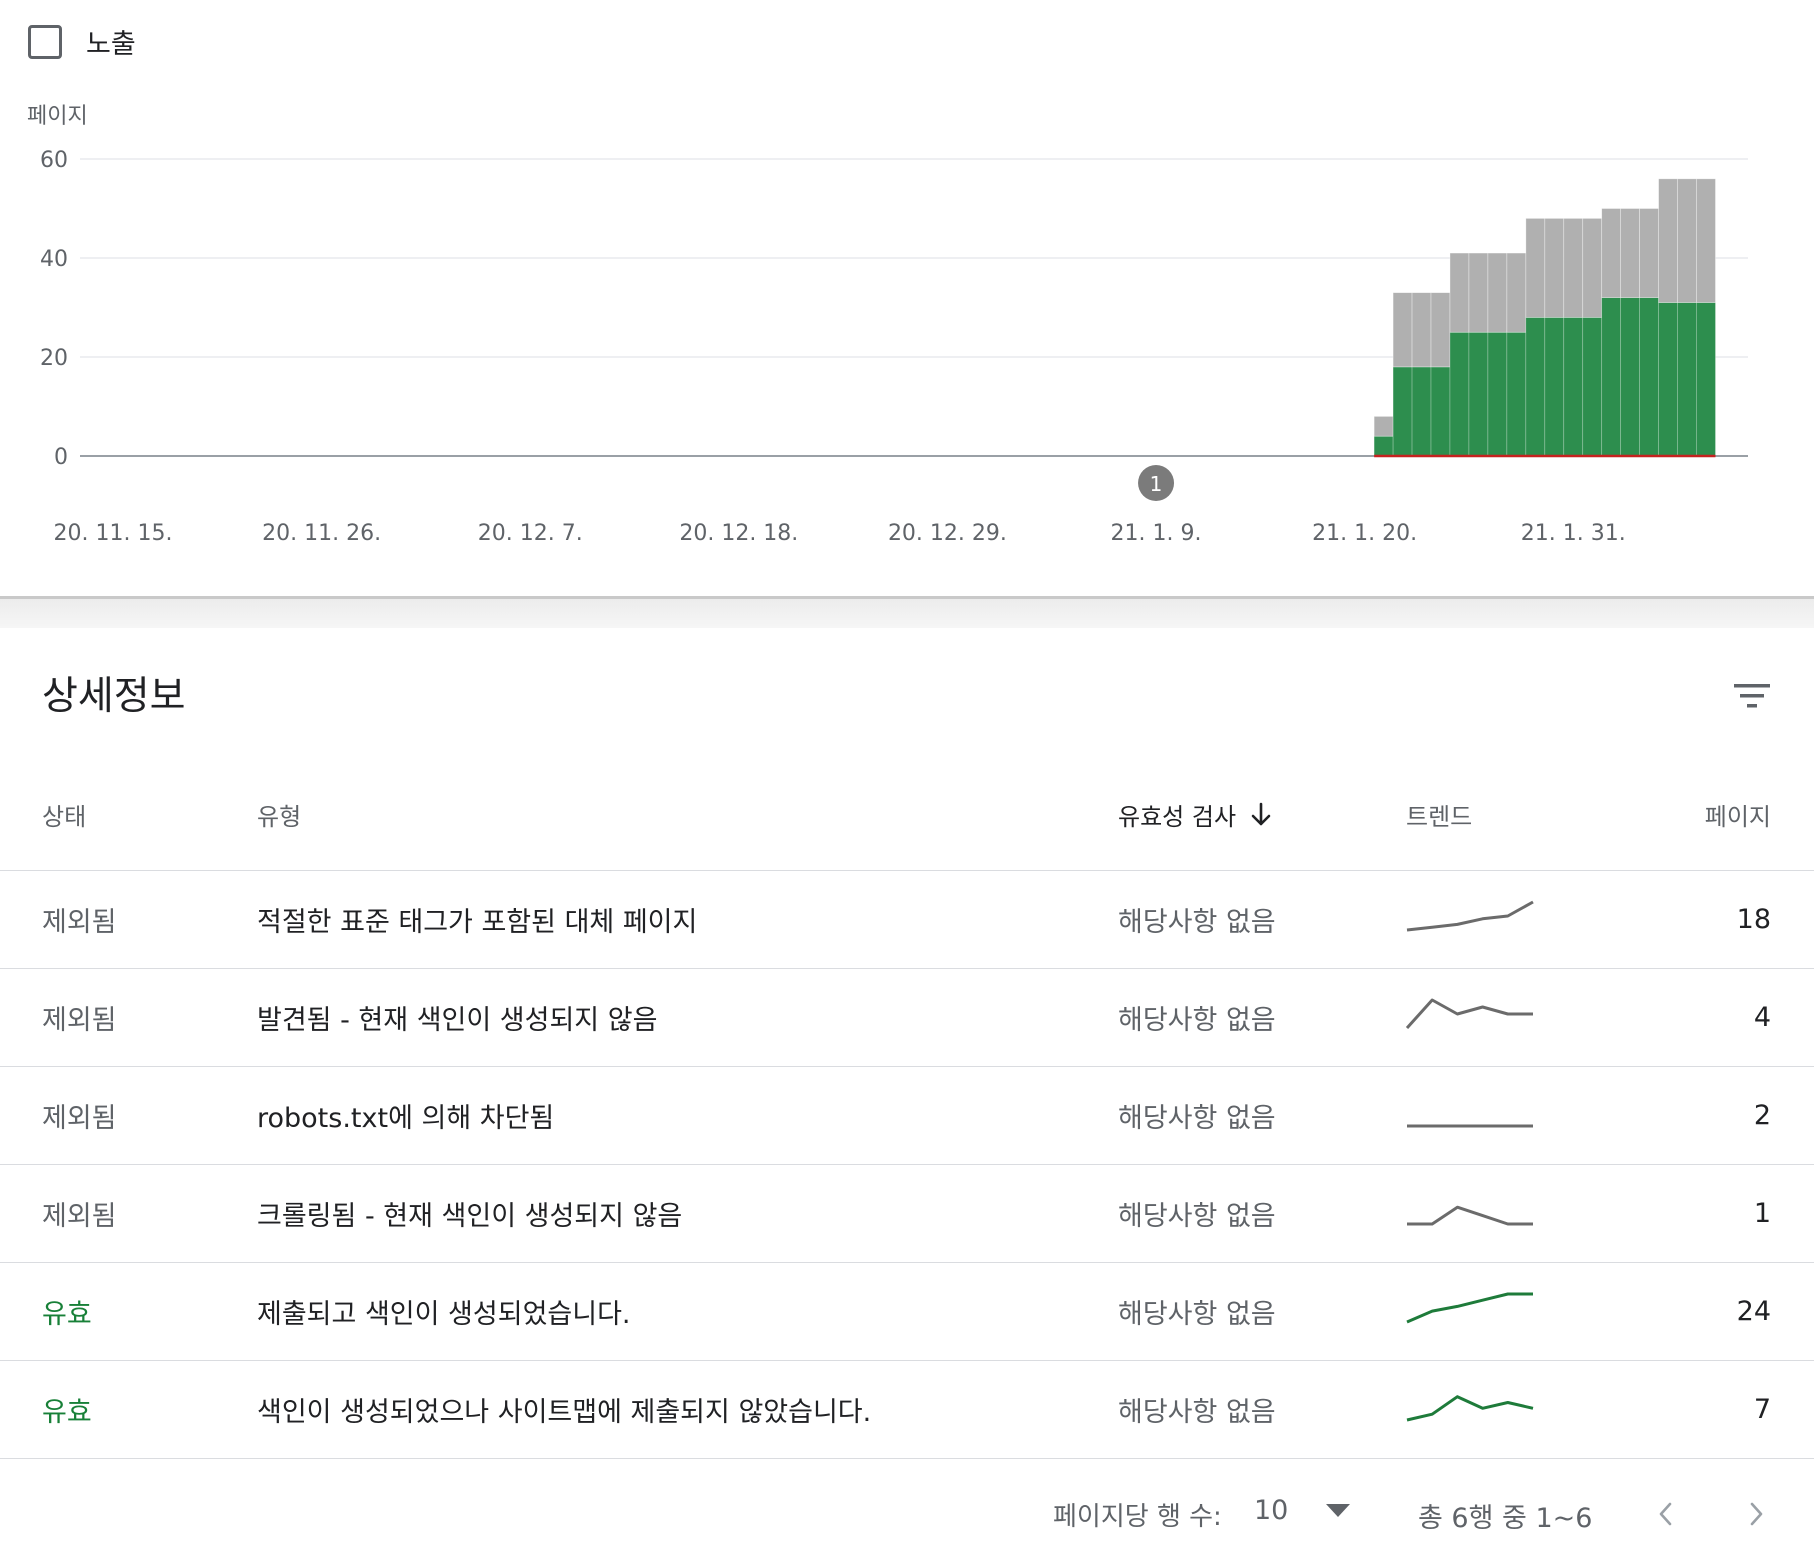 The image size is (1814, 1568). Describe the element at coordinates (738, 533) in the screenshot. I see `x-tick-label: 20. 12. 18.` at that location.